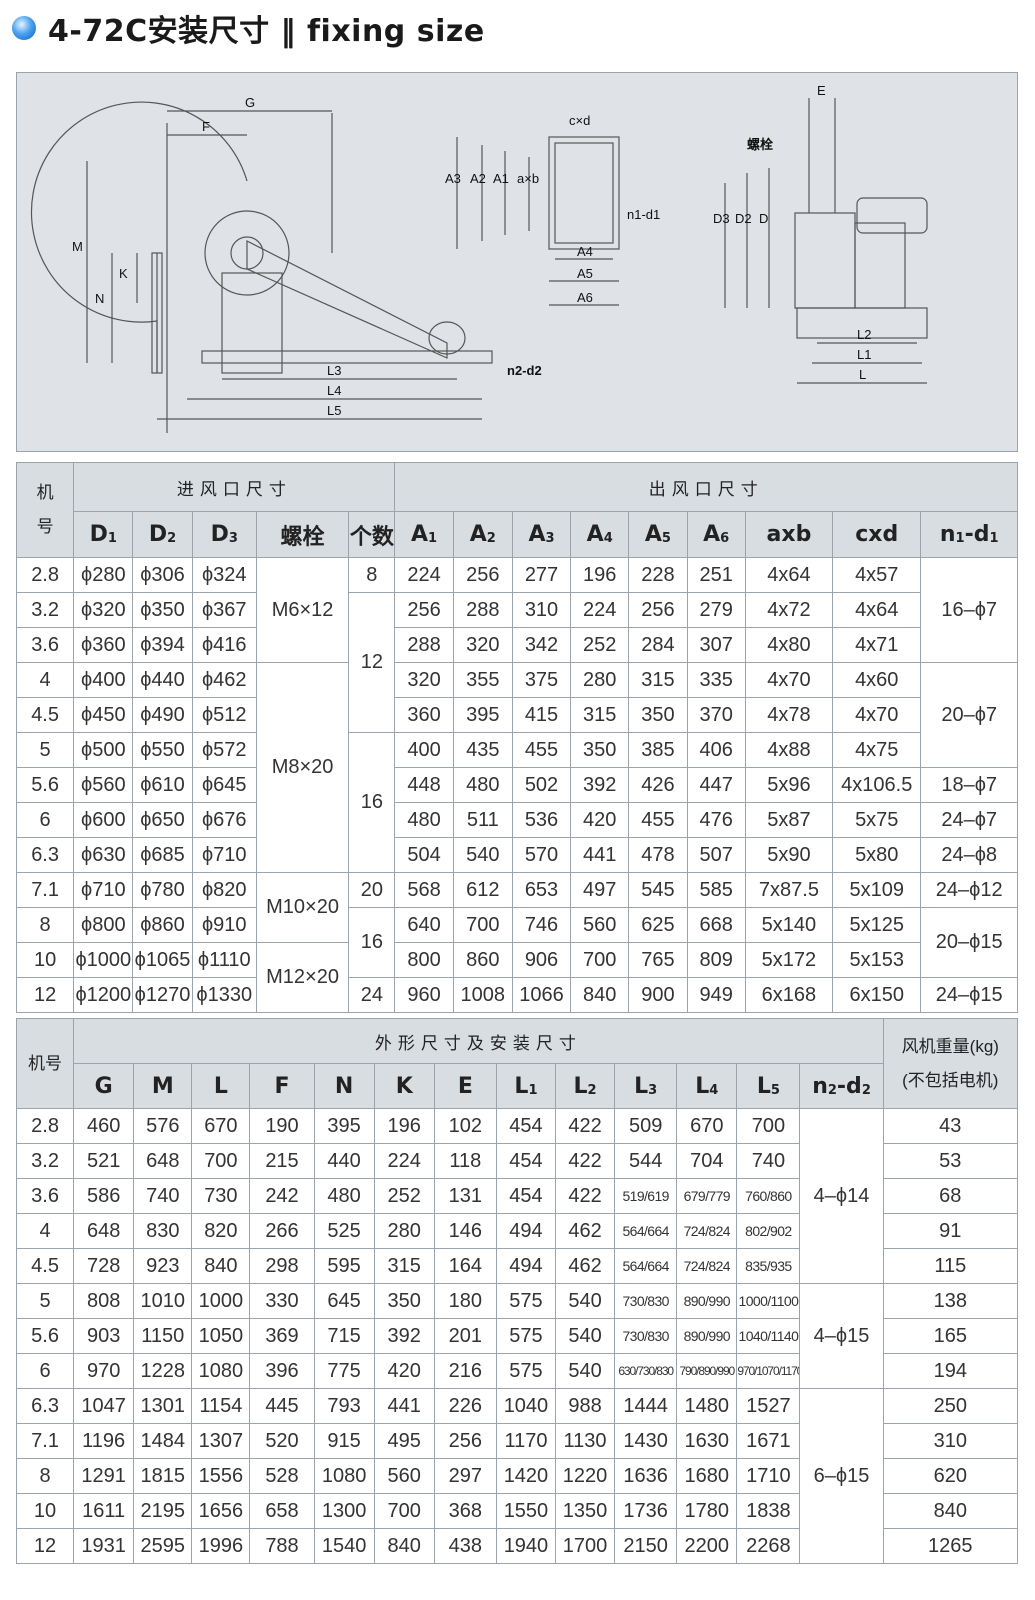  What do you see at coordinates (162, 750) in the screenshot?
I see `d2-cell: ϕ550` at bounding box center [162, 750].